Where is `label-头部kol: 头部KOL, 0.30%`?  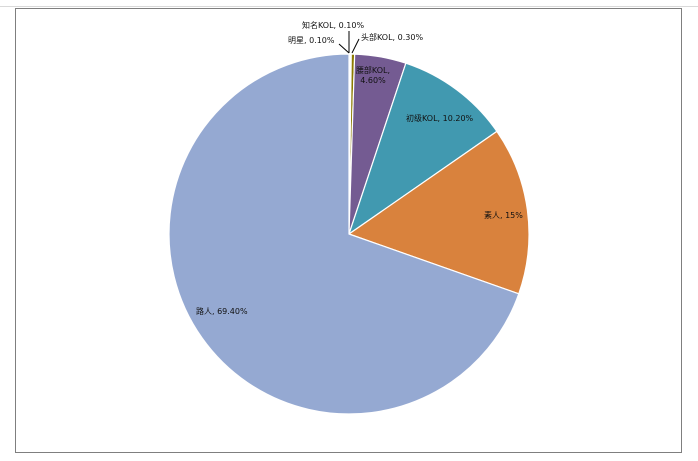 label-头部kol: 头部KOL, 0.30% is located at coordinates (392, 37).